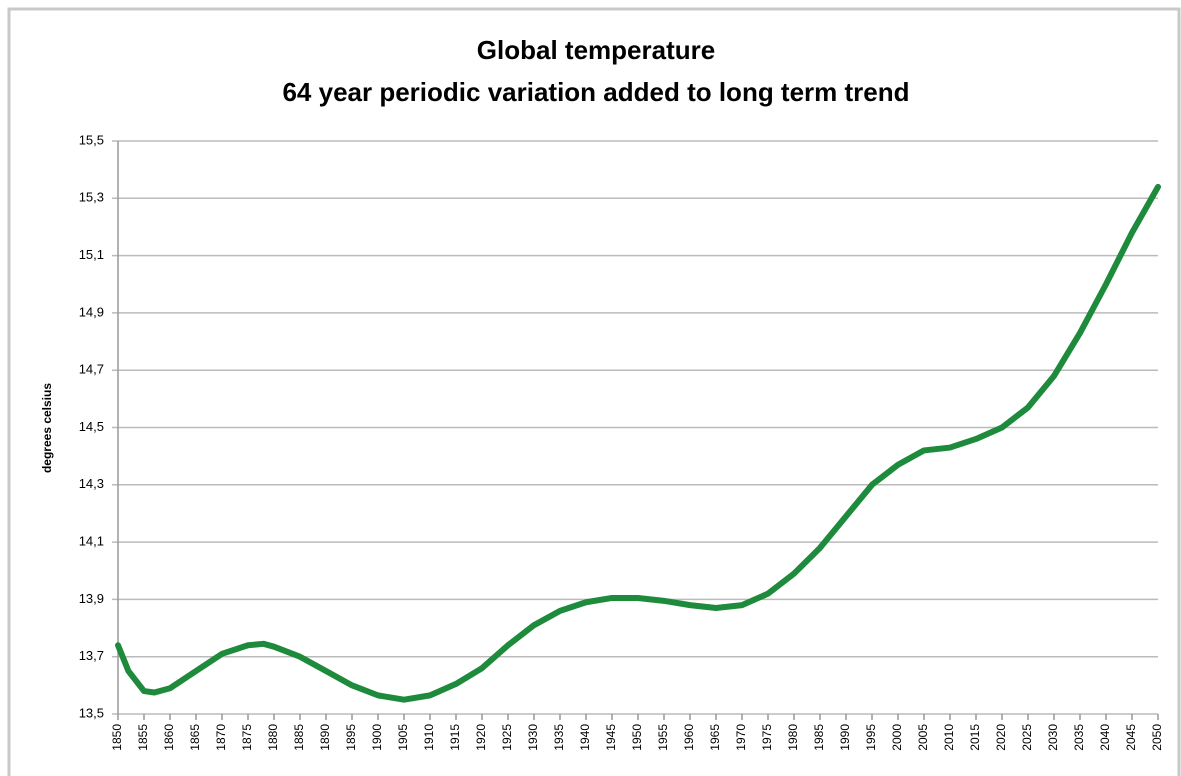 The height and width of the screenshot is (776, 1181). Describe the element at coordinates (91, 139) in the screenshot. I see `y-tick-label: 15,5` at that location.